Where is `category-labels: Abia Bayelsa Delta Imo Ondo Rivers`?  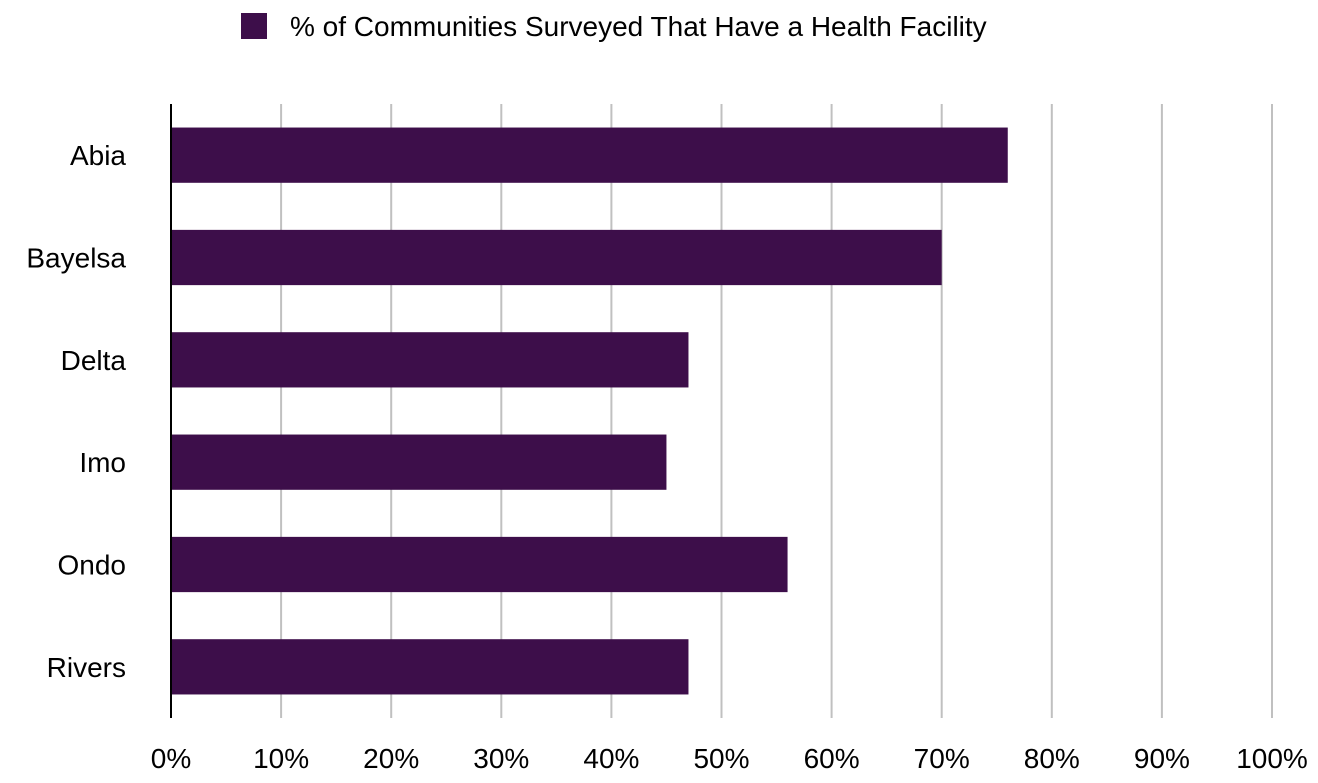 category-labels: Abia Bayelsa Delta Imo Ondo Rivers is located at coordinates (76, 411).